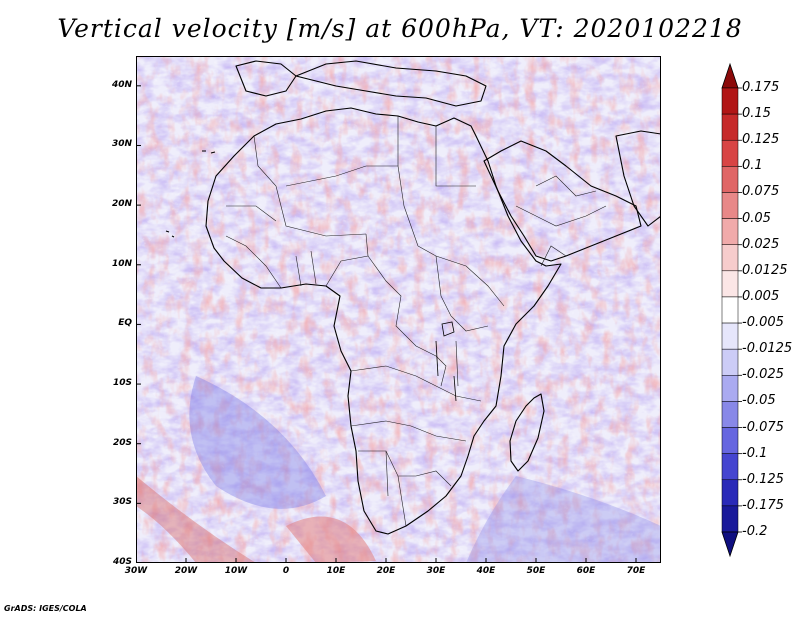 The image size is (800, 618). I want to click on lon-tick-label: 10W, so click(236, 571).